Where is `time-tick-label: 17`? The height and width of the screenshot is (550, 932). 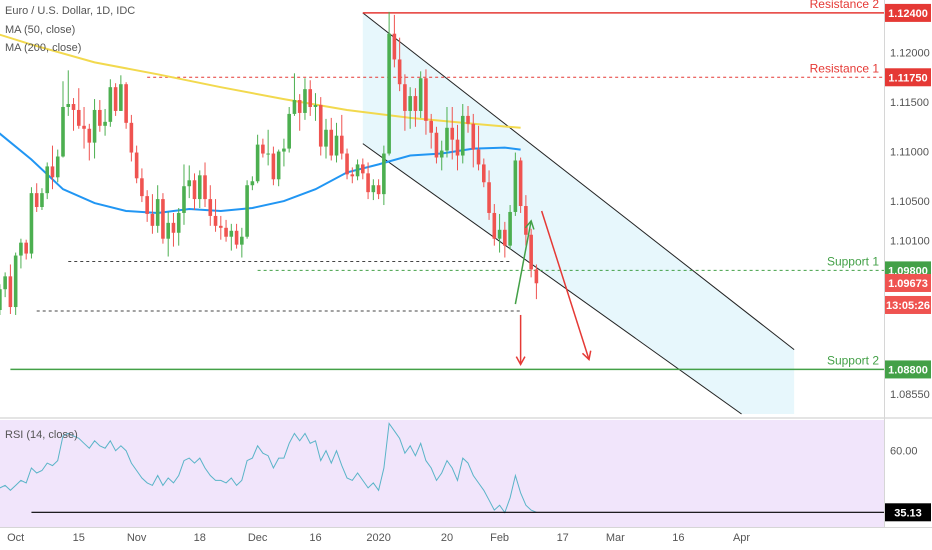
time-tick-label: 17 is located at coordinates (563, 538).